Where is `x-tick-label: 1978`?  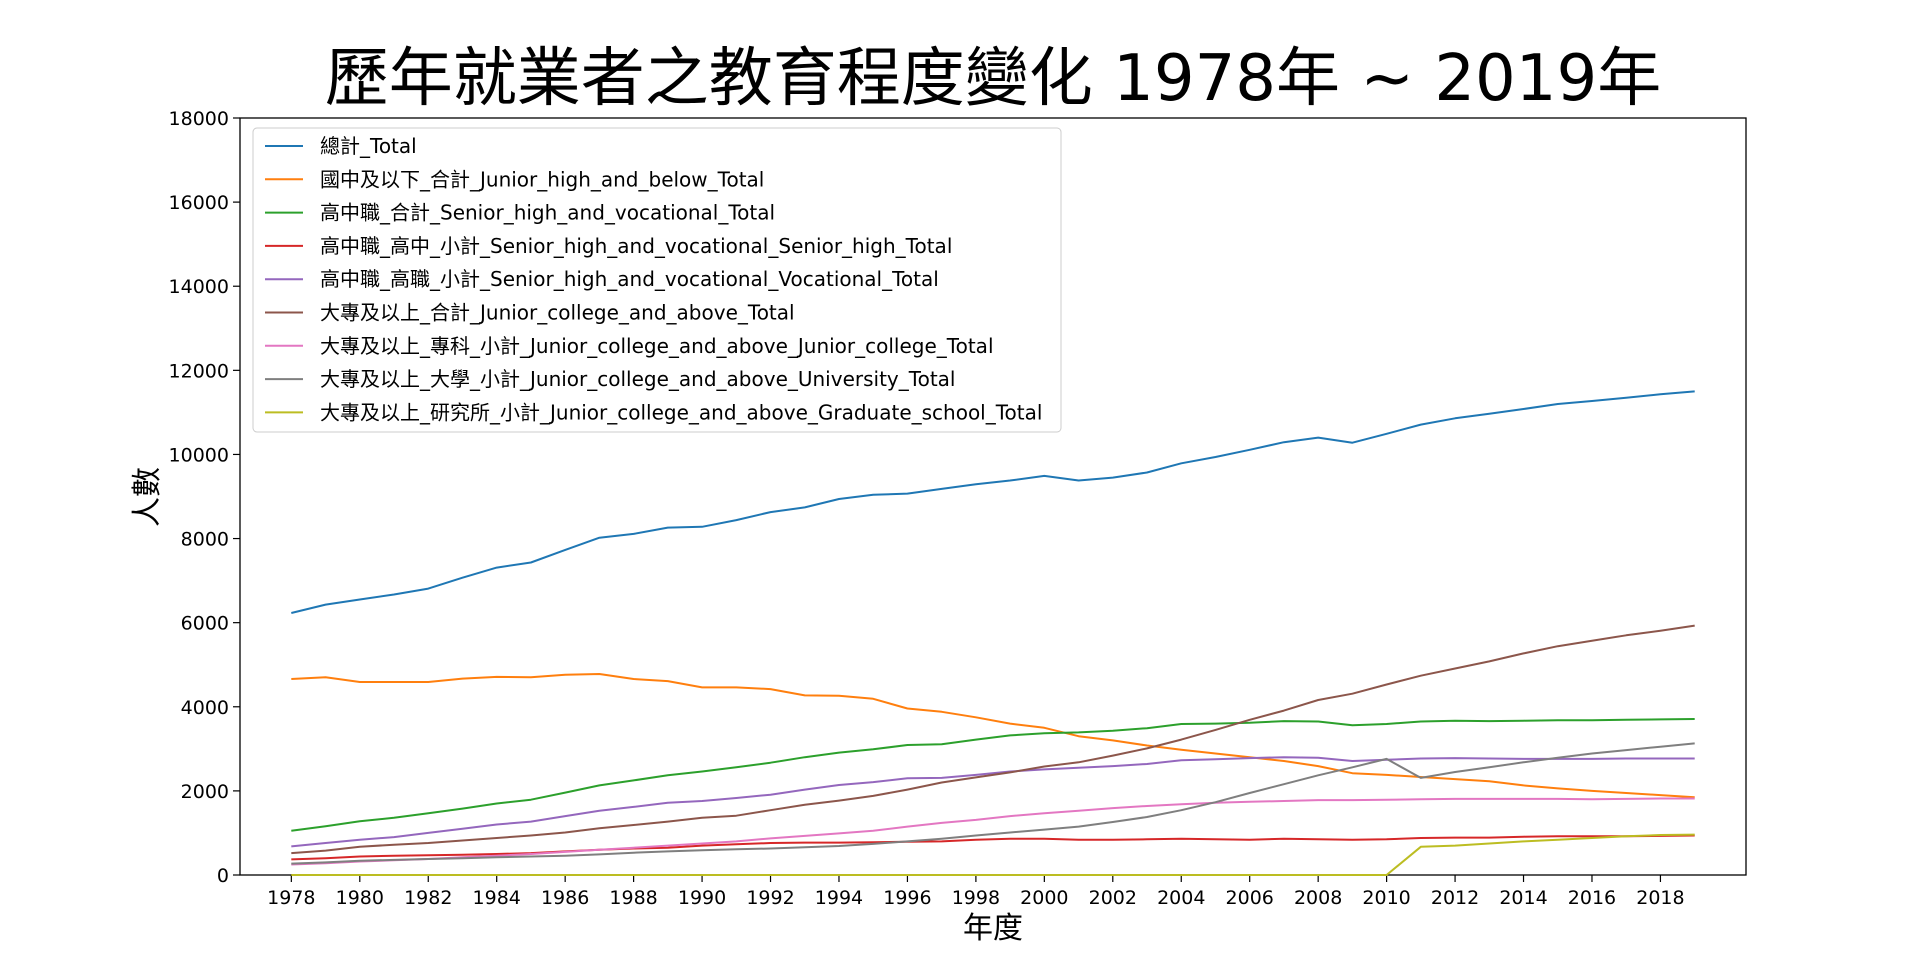
x-tick-label: 1978 is located at coordinates (291, 898).